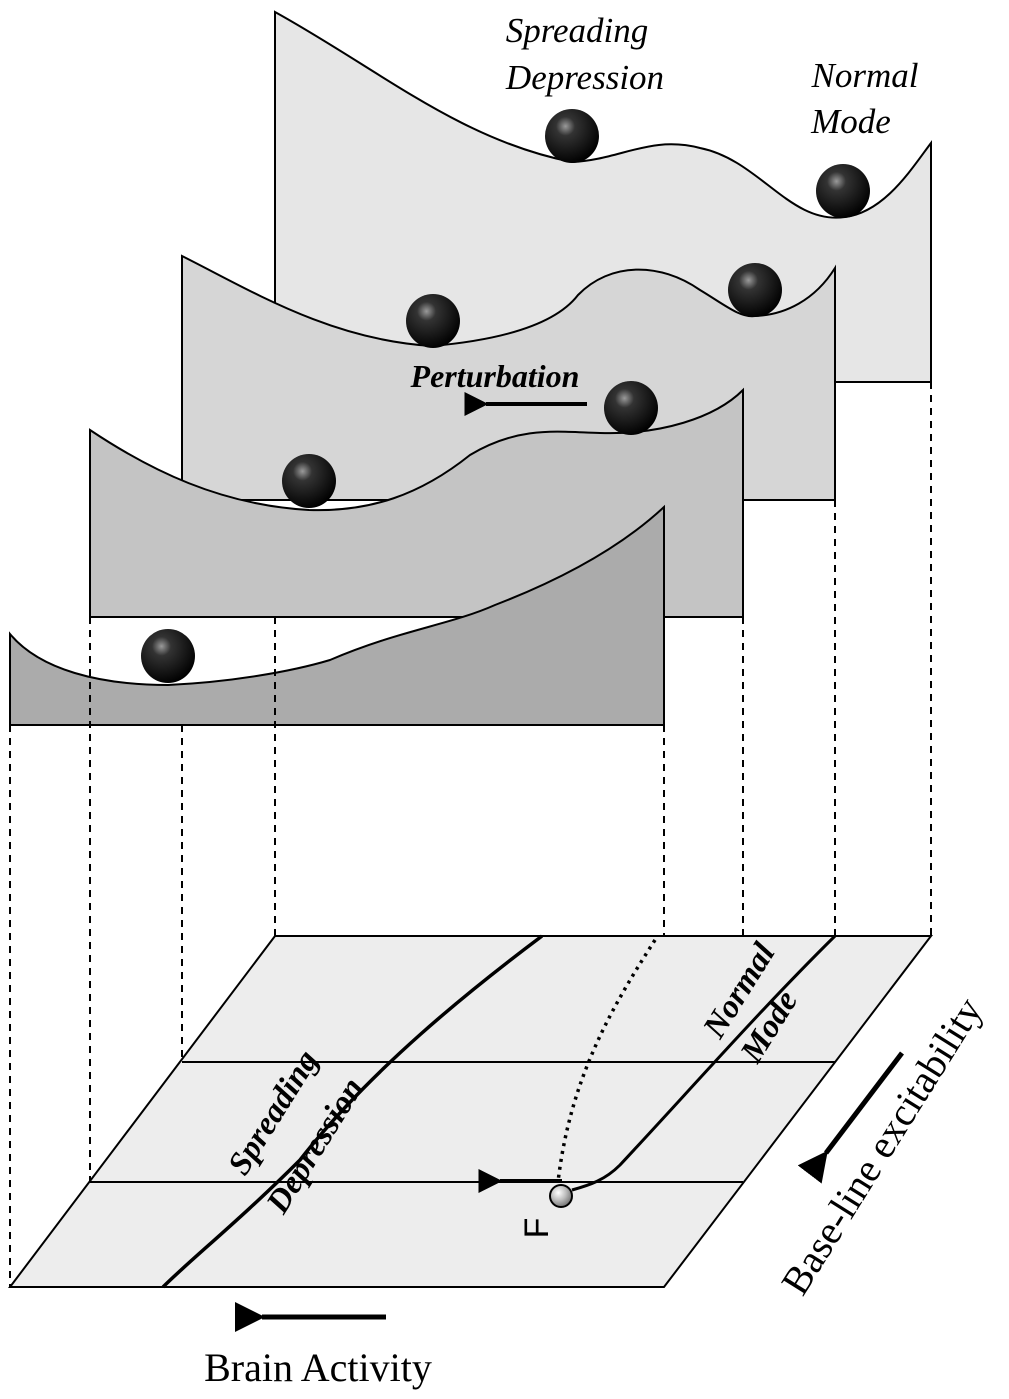 This screenshot has width=1009, height=1399. Describe the element at coordinates (352, 1111) in the screenshot. I see `spreading-depression-branch` at that location.